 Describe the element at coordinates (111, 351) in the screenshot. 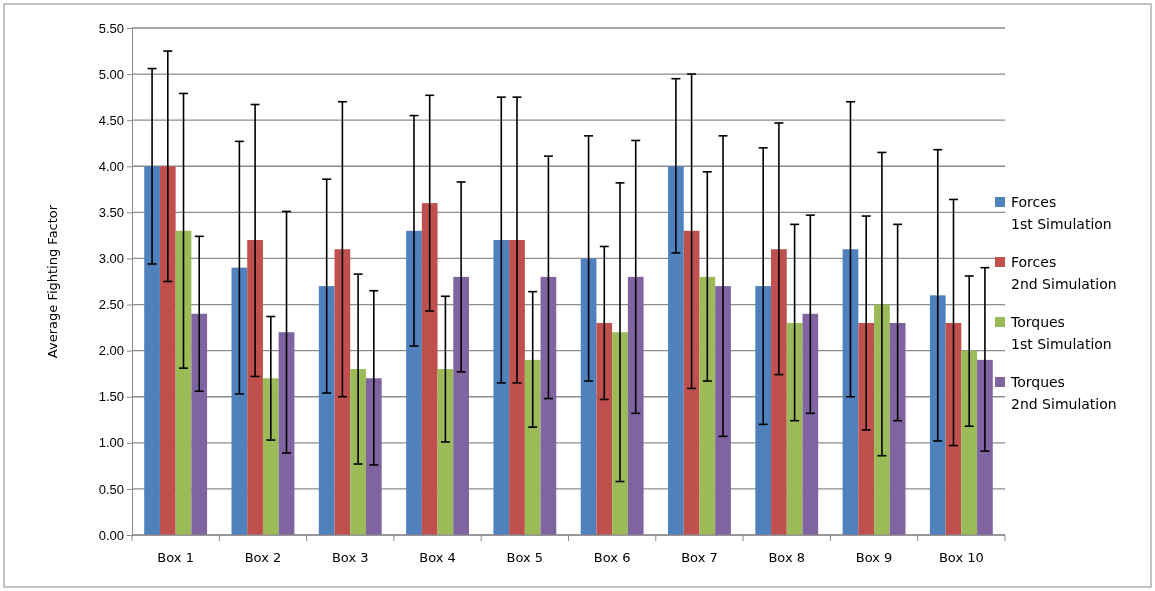

I see `y-tick-label: 2.00` at that location.